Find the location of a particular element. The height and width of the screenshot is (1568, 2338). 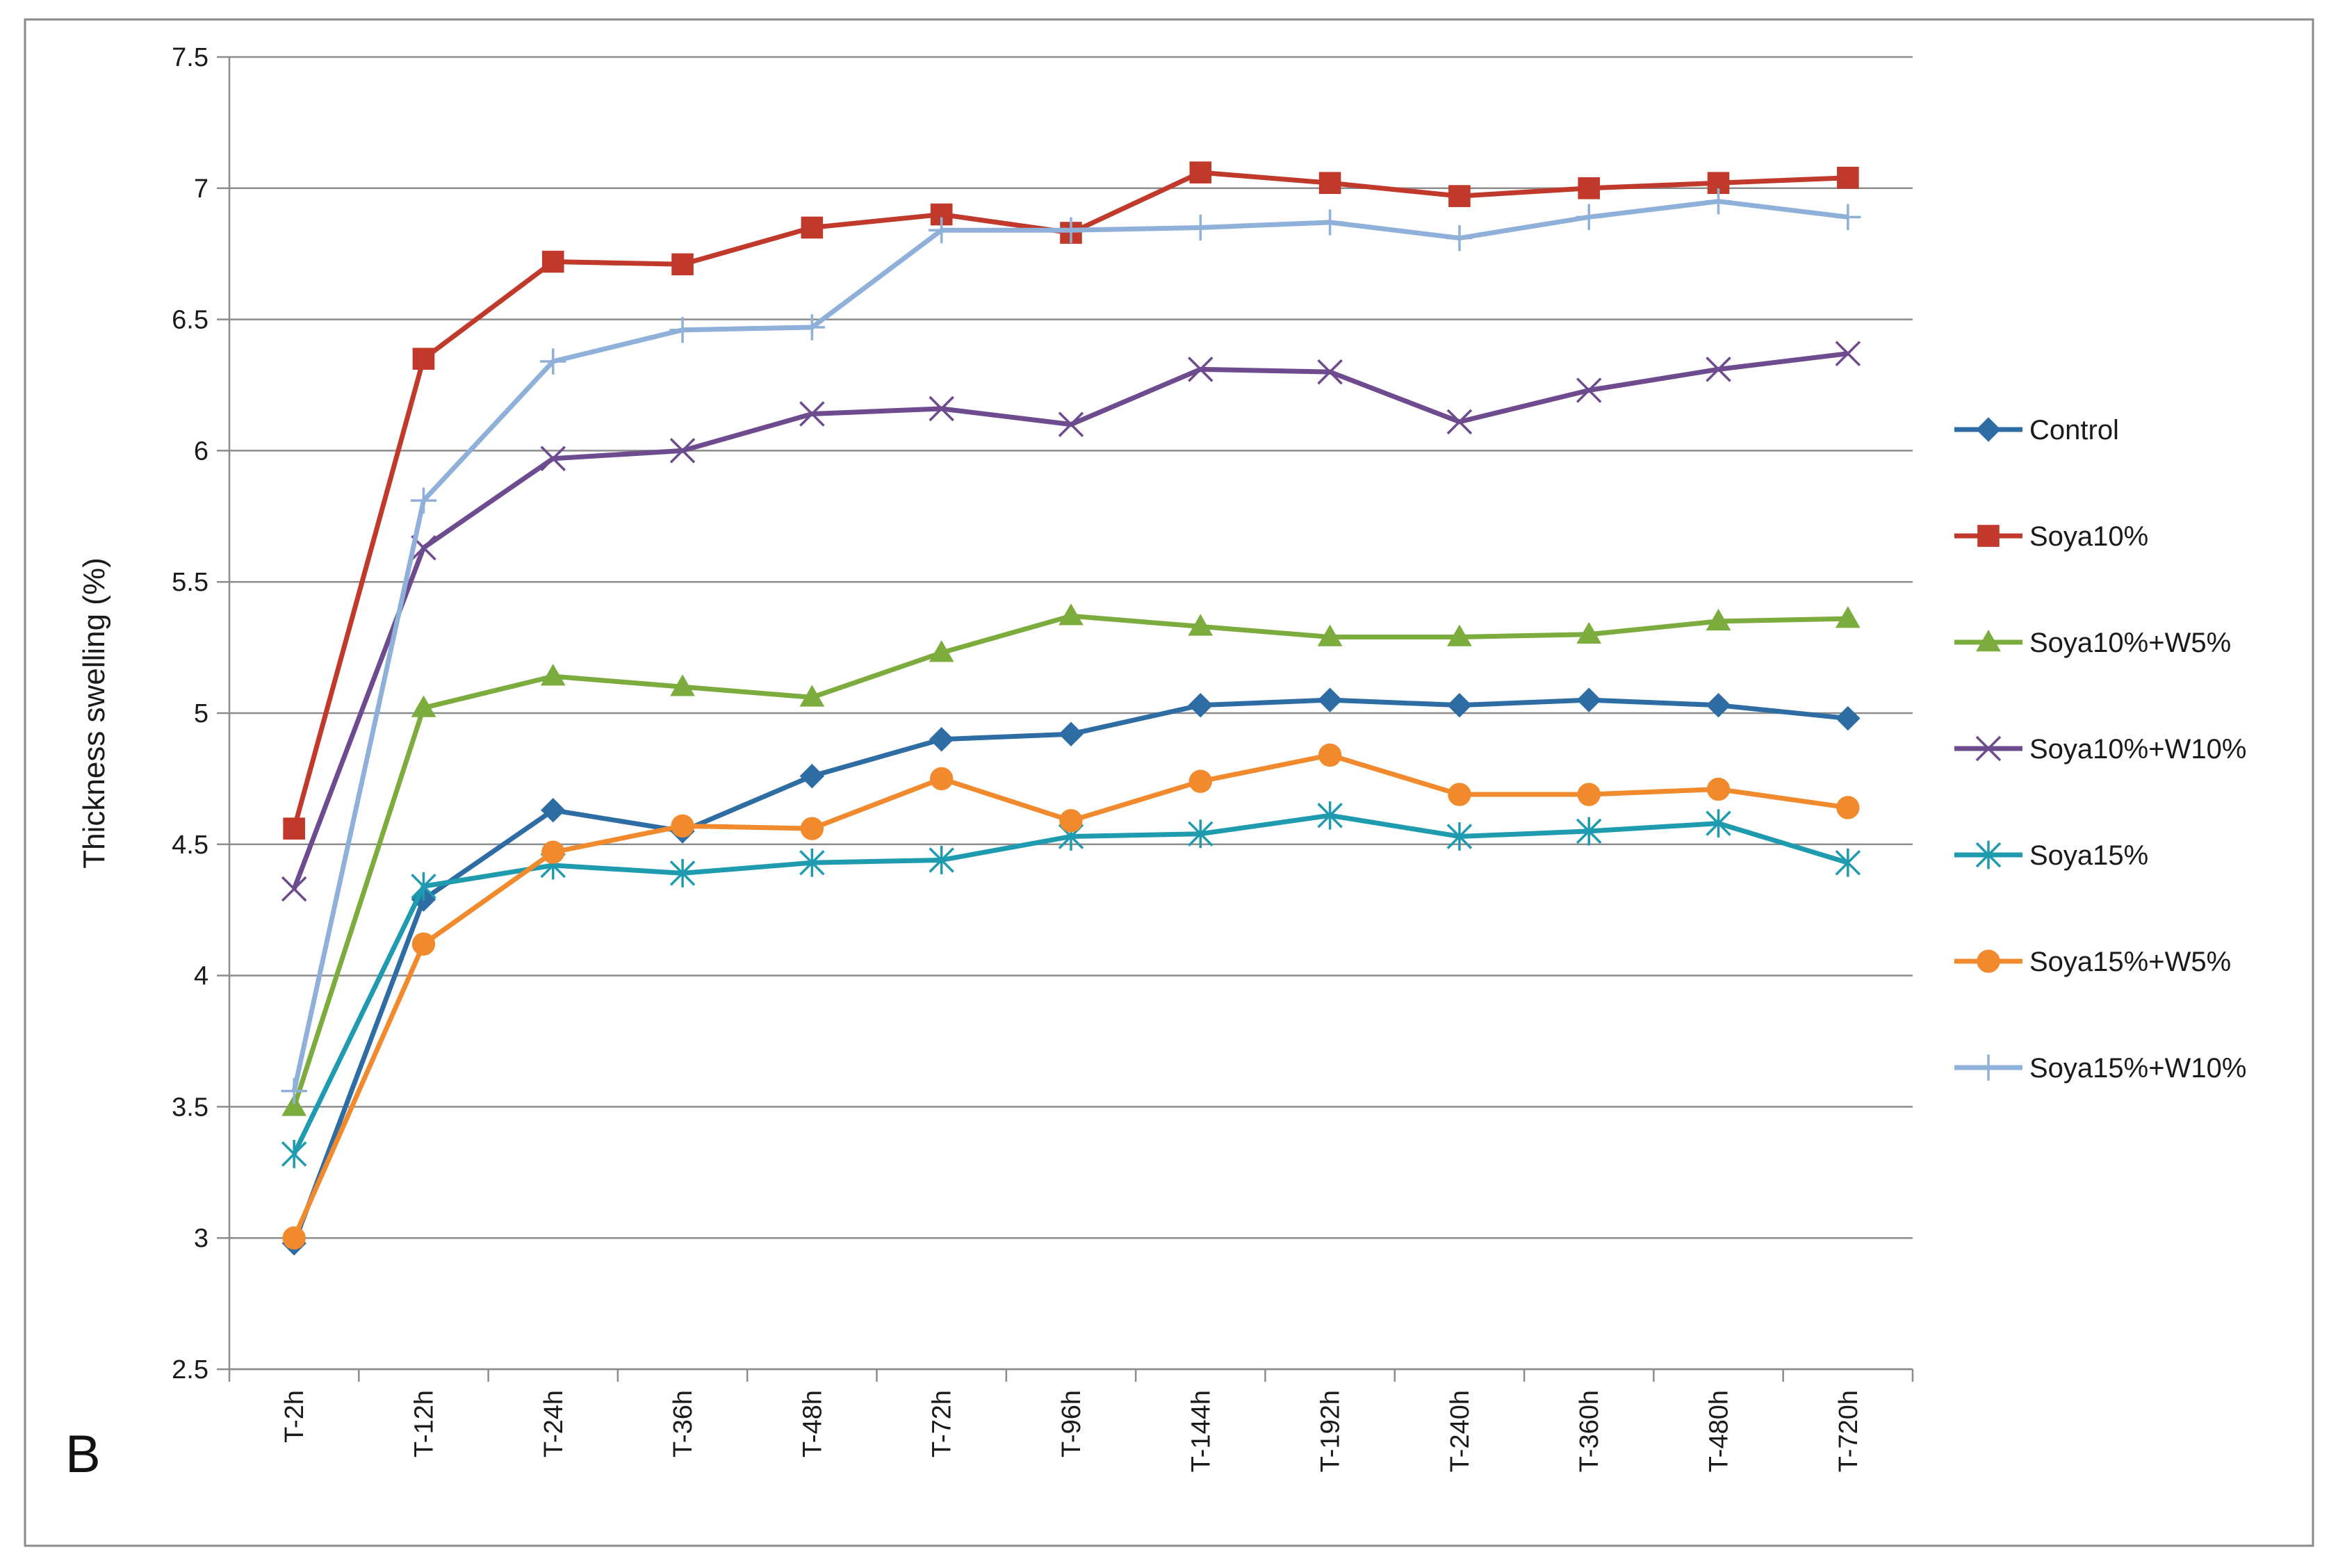

legend-item: Soya15%+W5% is located at coordinates (2092, 962).